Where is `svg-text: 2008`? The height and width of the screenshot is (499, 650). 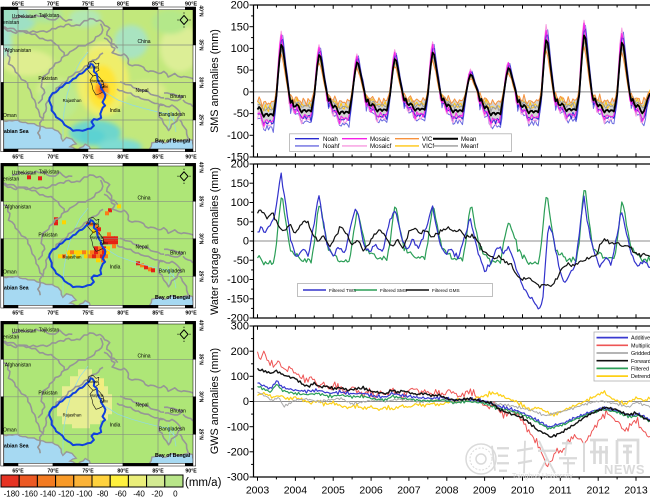 svg-text: 2008 is located at coordinates (447, 491).